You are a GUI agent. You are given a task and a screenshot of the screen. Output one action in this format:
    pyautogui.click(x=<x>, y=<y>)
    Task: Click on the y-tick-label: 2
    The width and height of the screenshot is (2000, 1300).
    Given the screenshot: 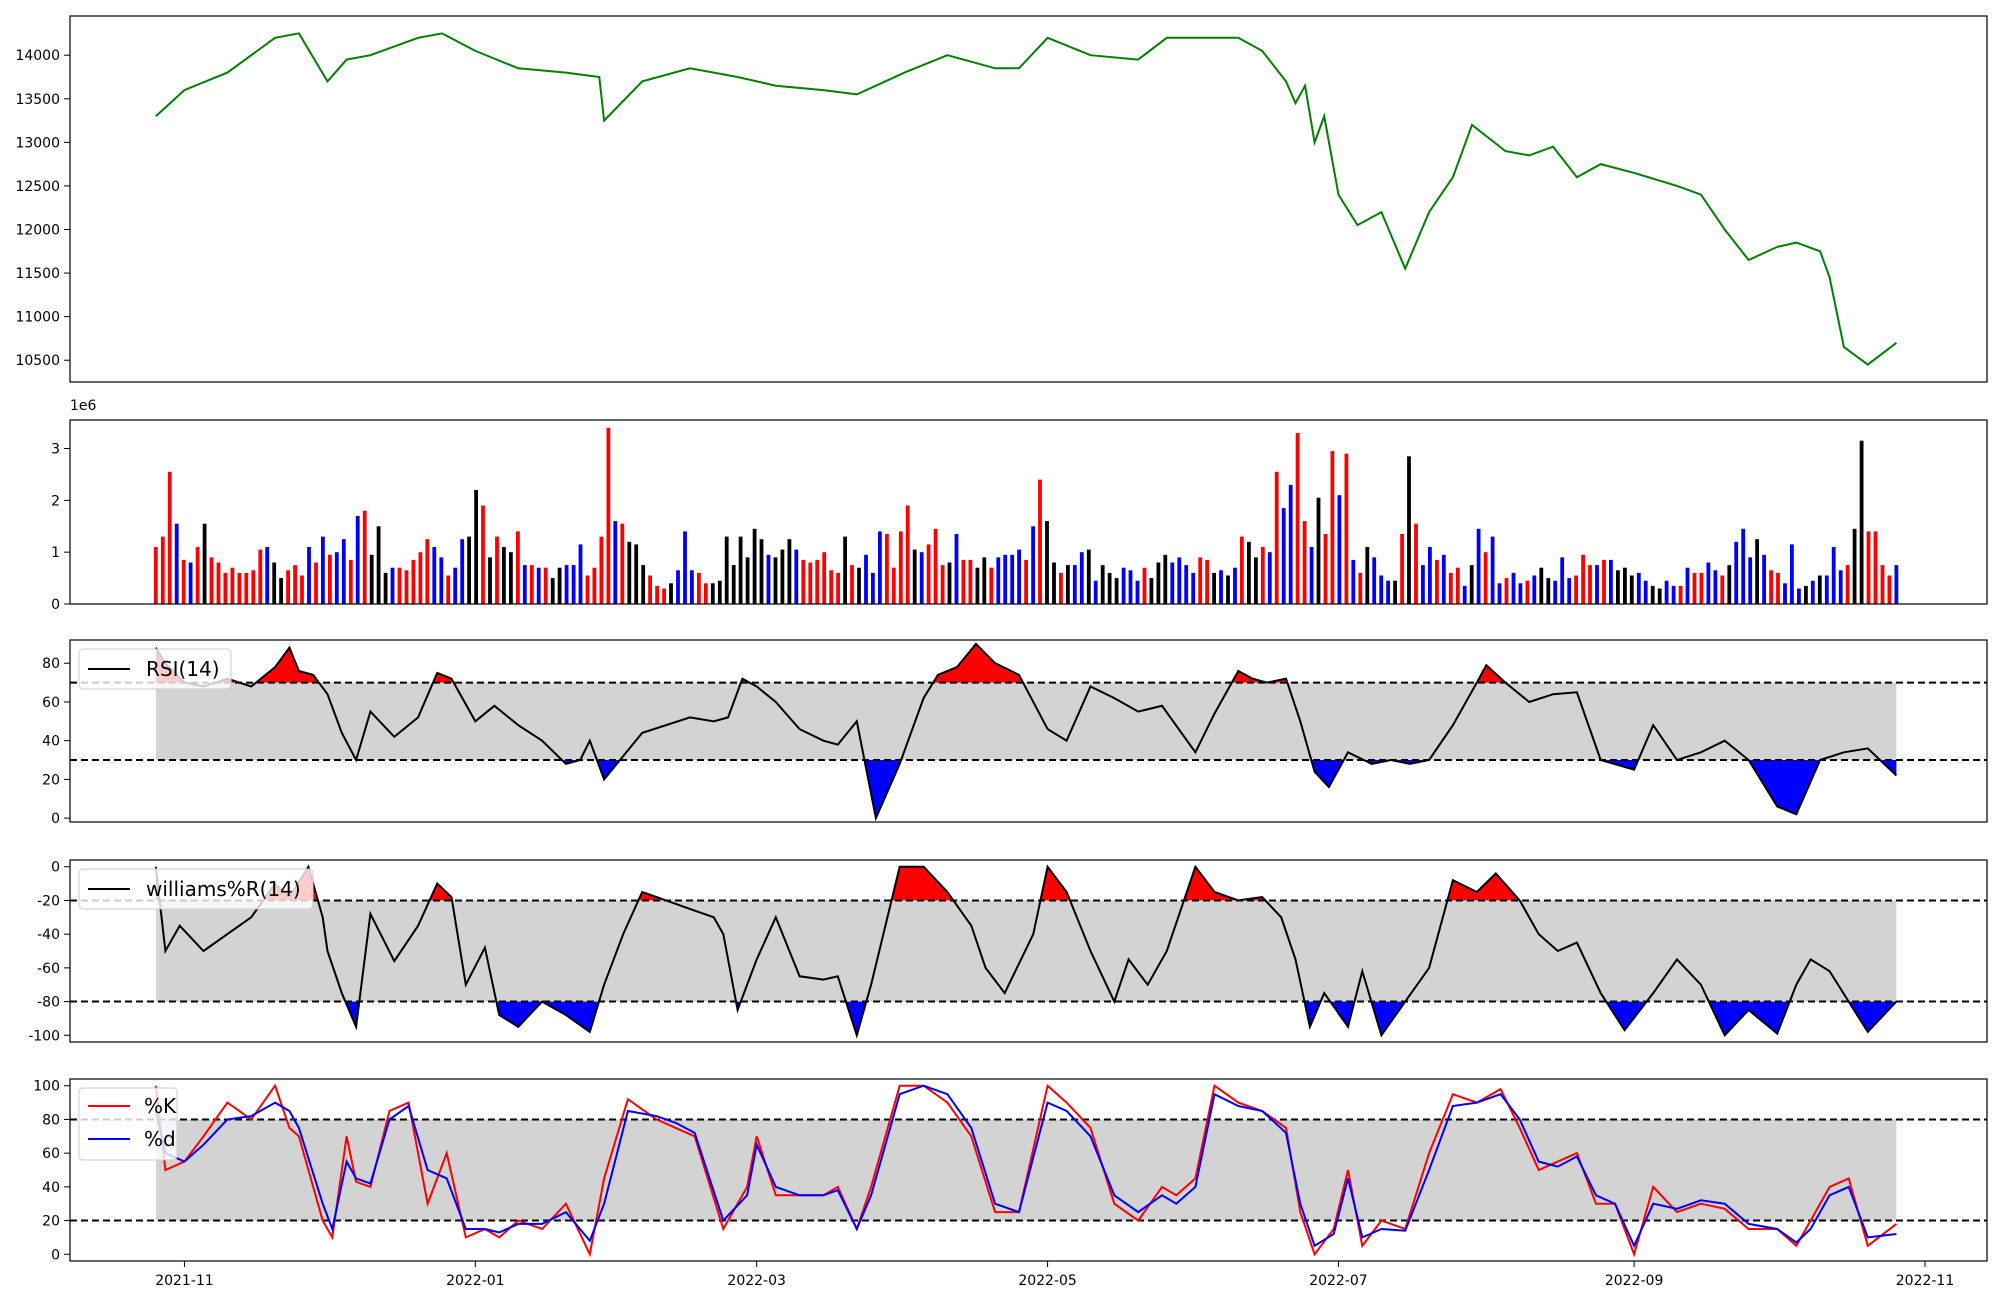 What is the action you would take?
    pyautogui.click(x=55, y=501)
    